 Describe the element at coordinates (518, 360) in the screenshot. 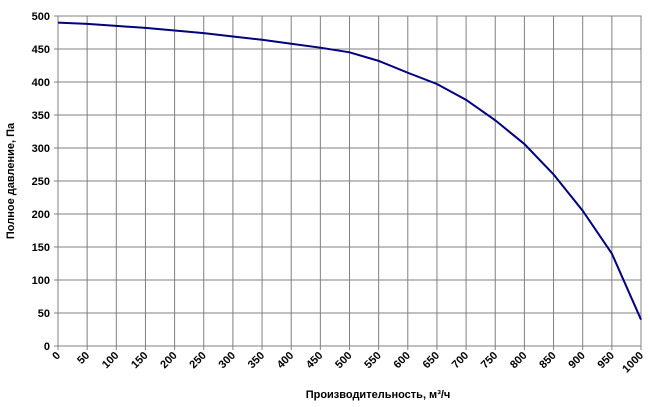

I see `x-tick-label: 800` at that location.